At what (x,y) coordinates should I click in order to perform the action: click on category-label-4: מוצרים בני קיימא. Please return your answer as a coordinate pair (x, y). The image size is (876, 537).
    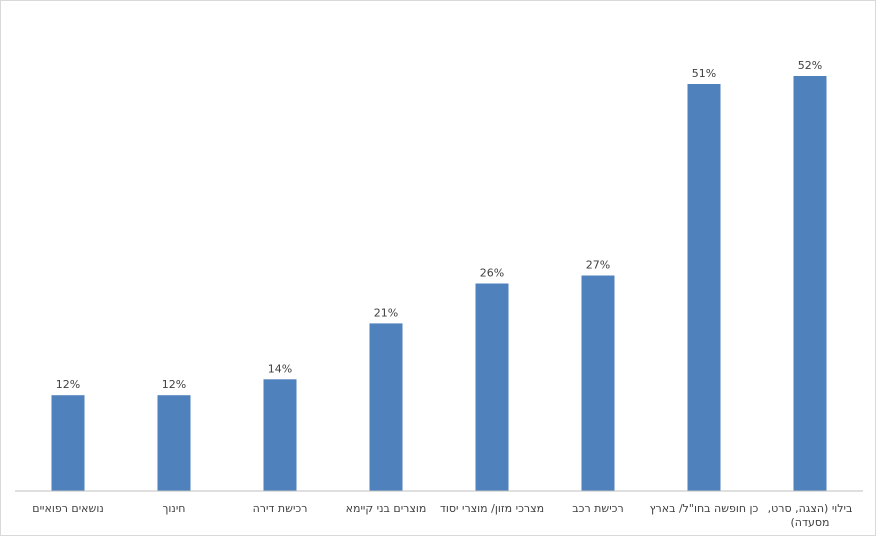
    Looking at the image, I should click on (386, 508).